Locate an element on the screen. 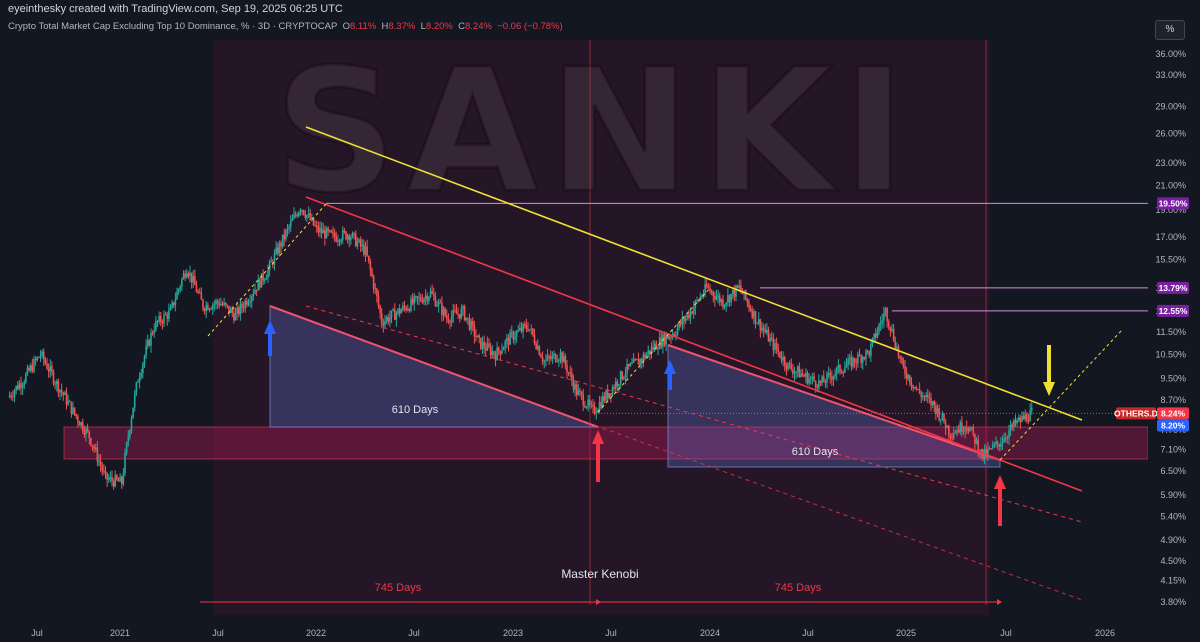 The image size is (1200, 642). y-tick-label: 8.20% is located at coordinates (1173, 415).